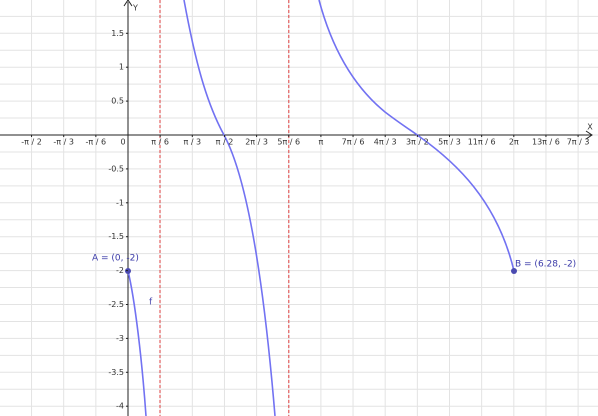 This screenshot has height=416, width=598. Describe the element at coordinates (589, 135) in the screenshot. I see `x-axis-arrow` at that location.